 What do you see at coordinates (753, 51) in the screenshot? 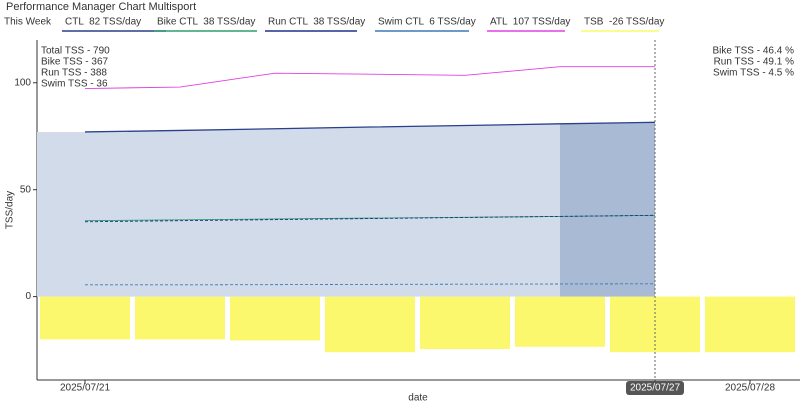
I see `annotation: Bike TSS - 46.4 %` at bounding box center [753, 51].